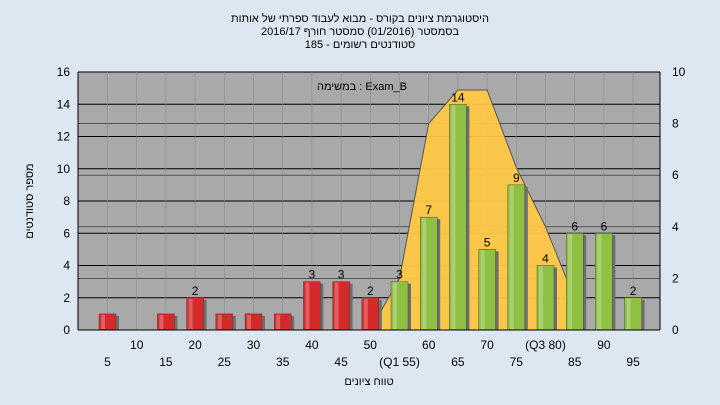 This screenshot has height=405, width=720. What do you see at coordinates (517, 362) in the screenshot?
I see `x-tick-label: 75` at bounding box center [517, 362].